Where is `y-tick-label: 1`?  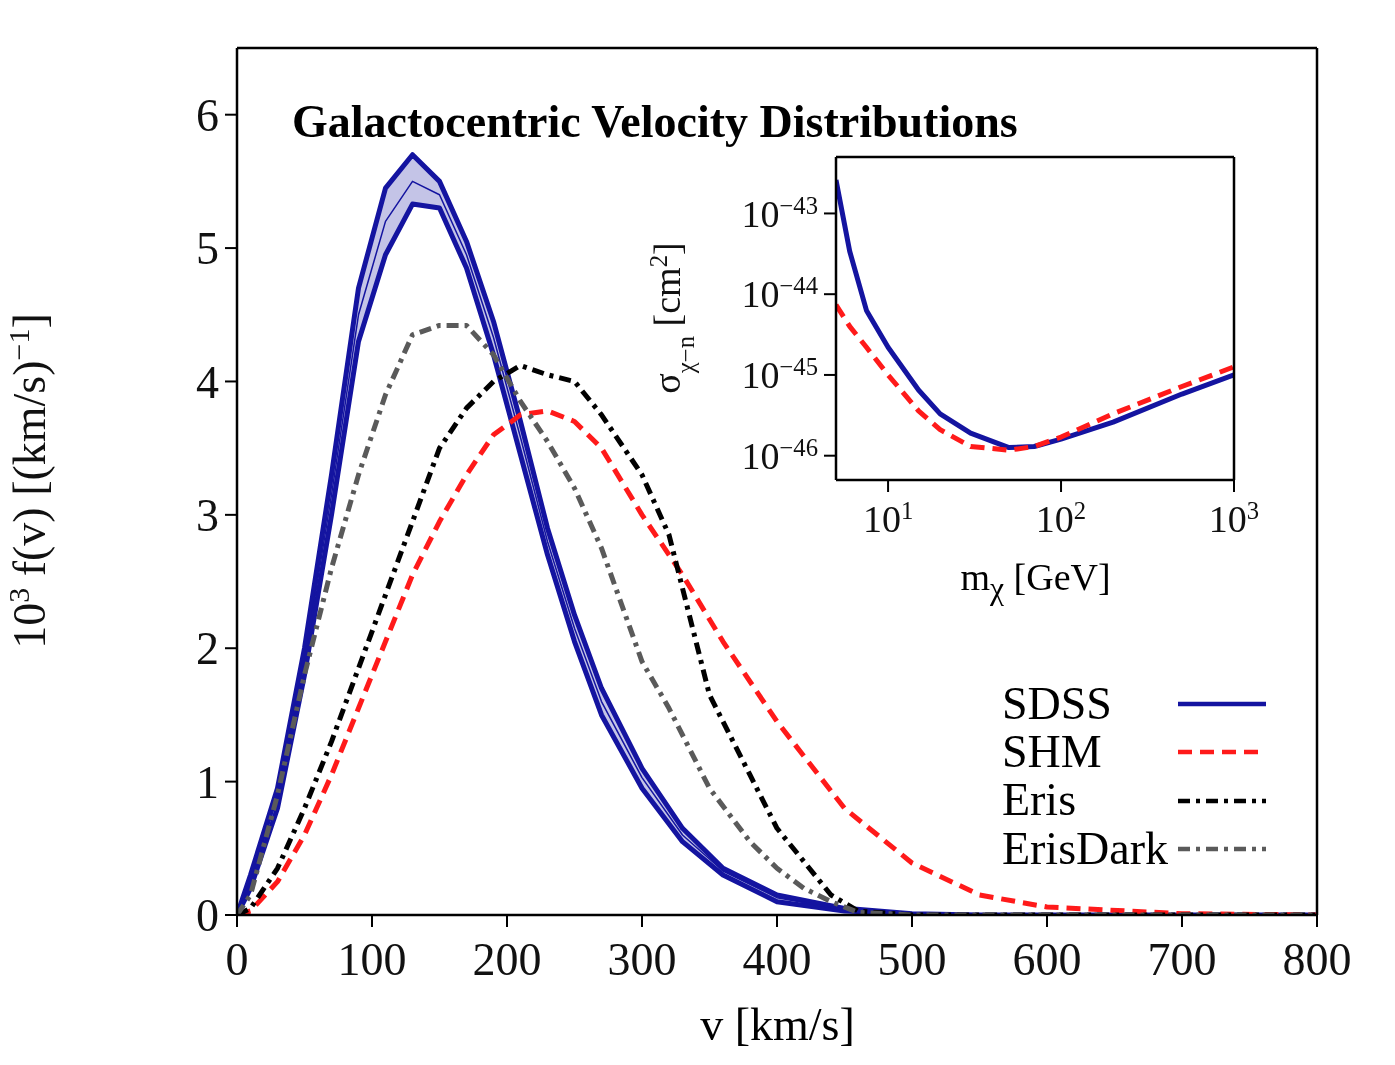
y-tick-label: 1 is located at coordinates (207, 782).